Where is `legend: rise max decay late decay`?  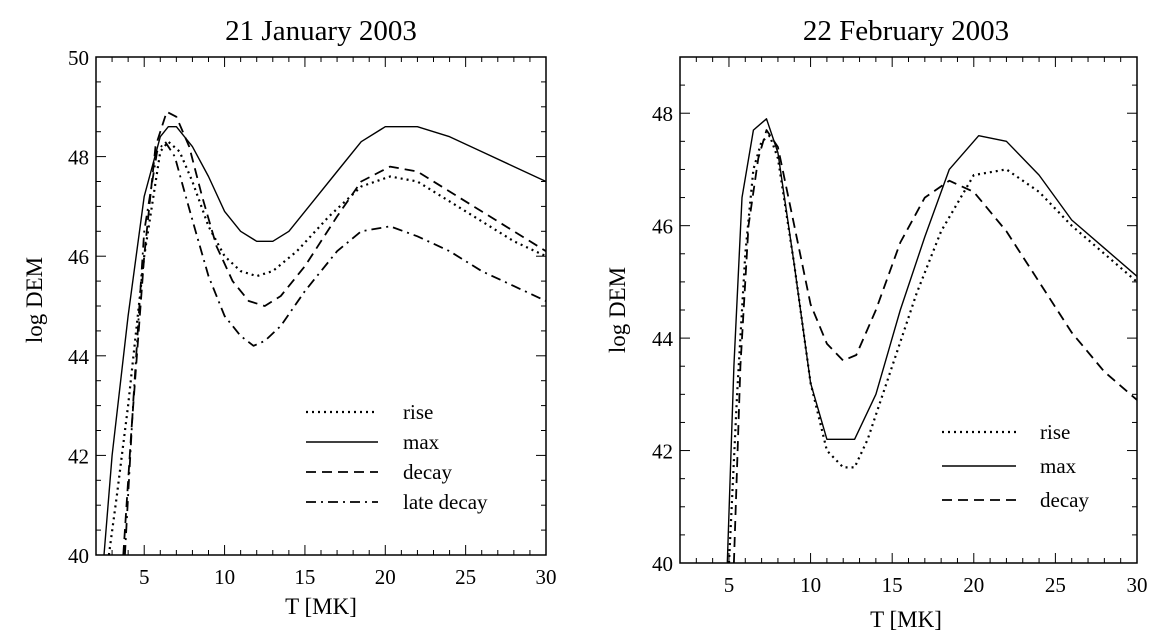 legend: rise max decay late decay is located at coordinates (397, 457).